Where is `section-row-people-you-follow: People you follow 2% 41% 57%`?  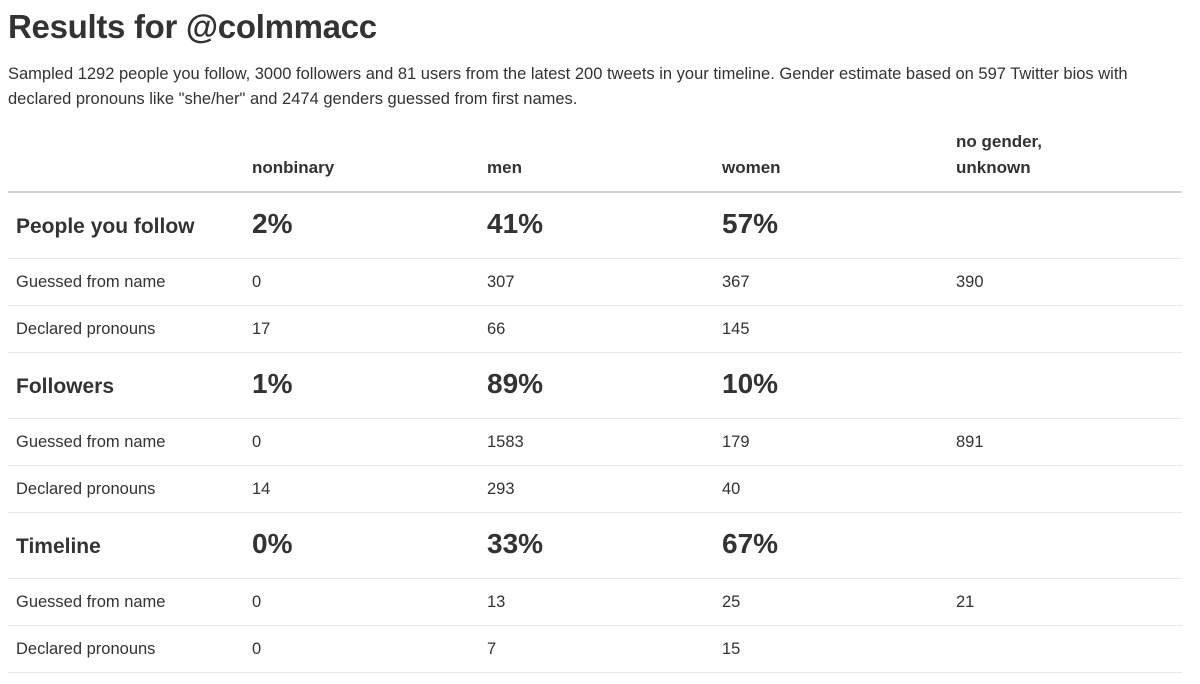 section-row-people-you-follow: People you follow 2% 41% 57% is located at coordinates (595, 225).